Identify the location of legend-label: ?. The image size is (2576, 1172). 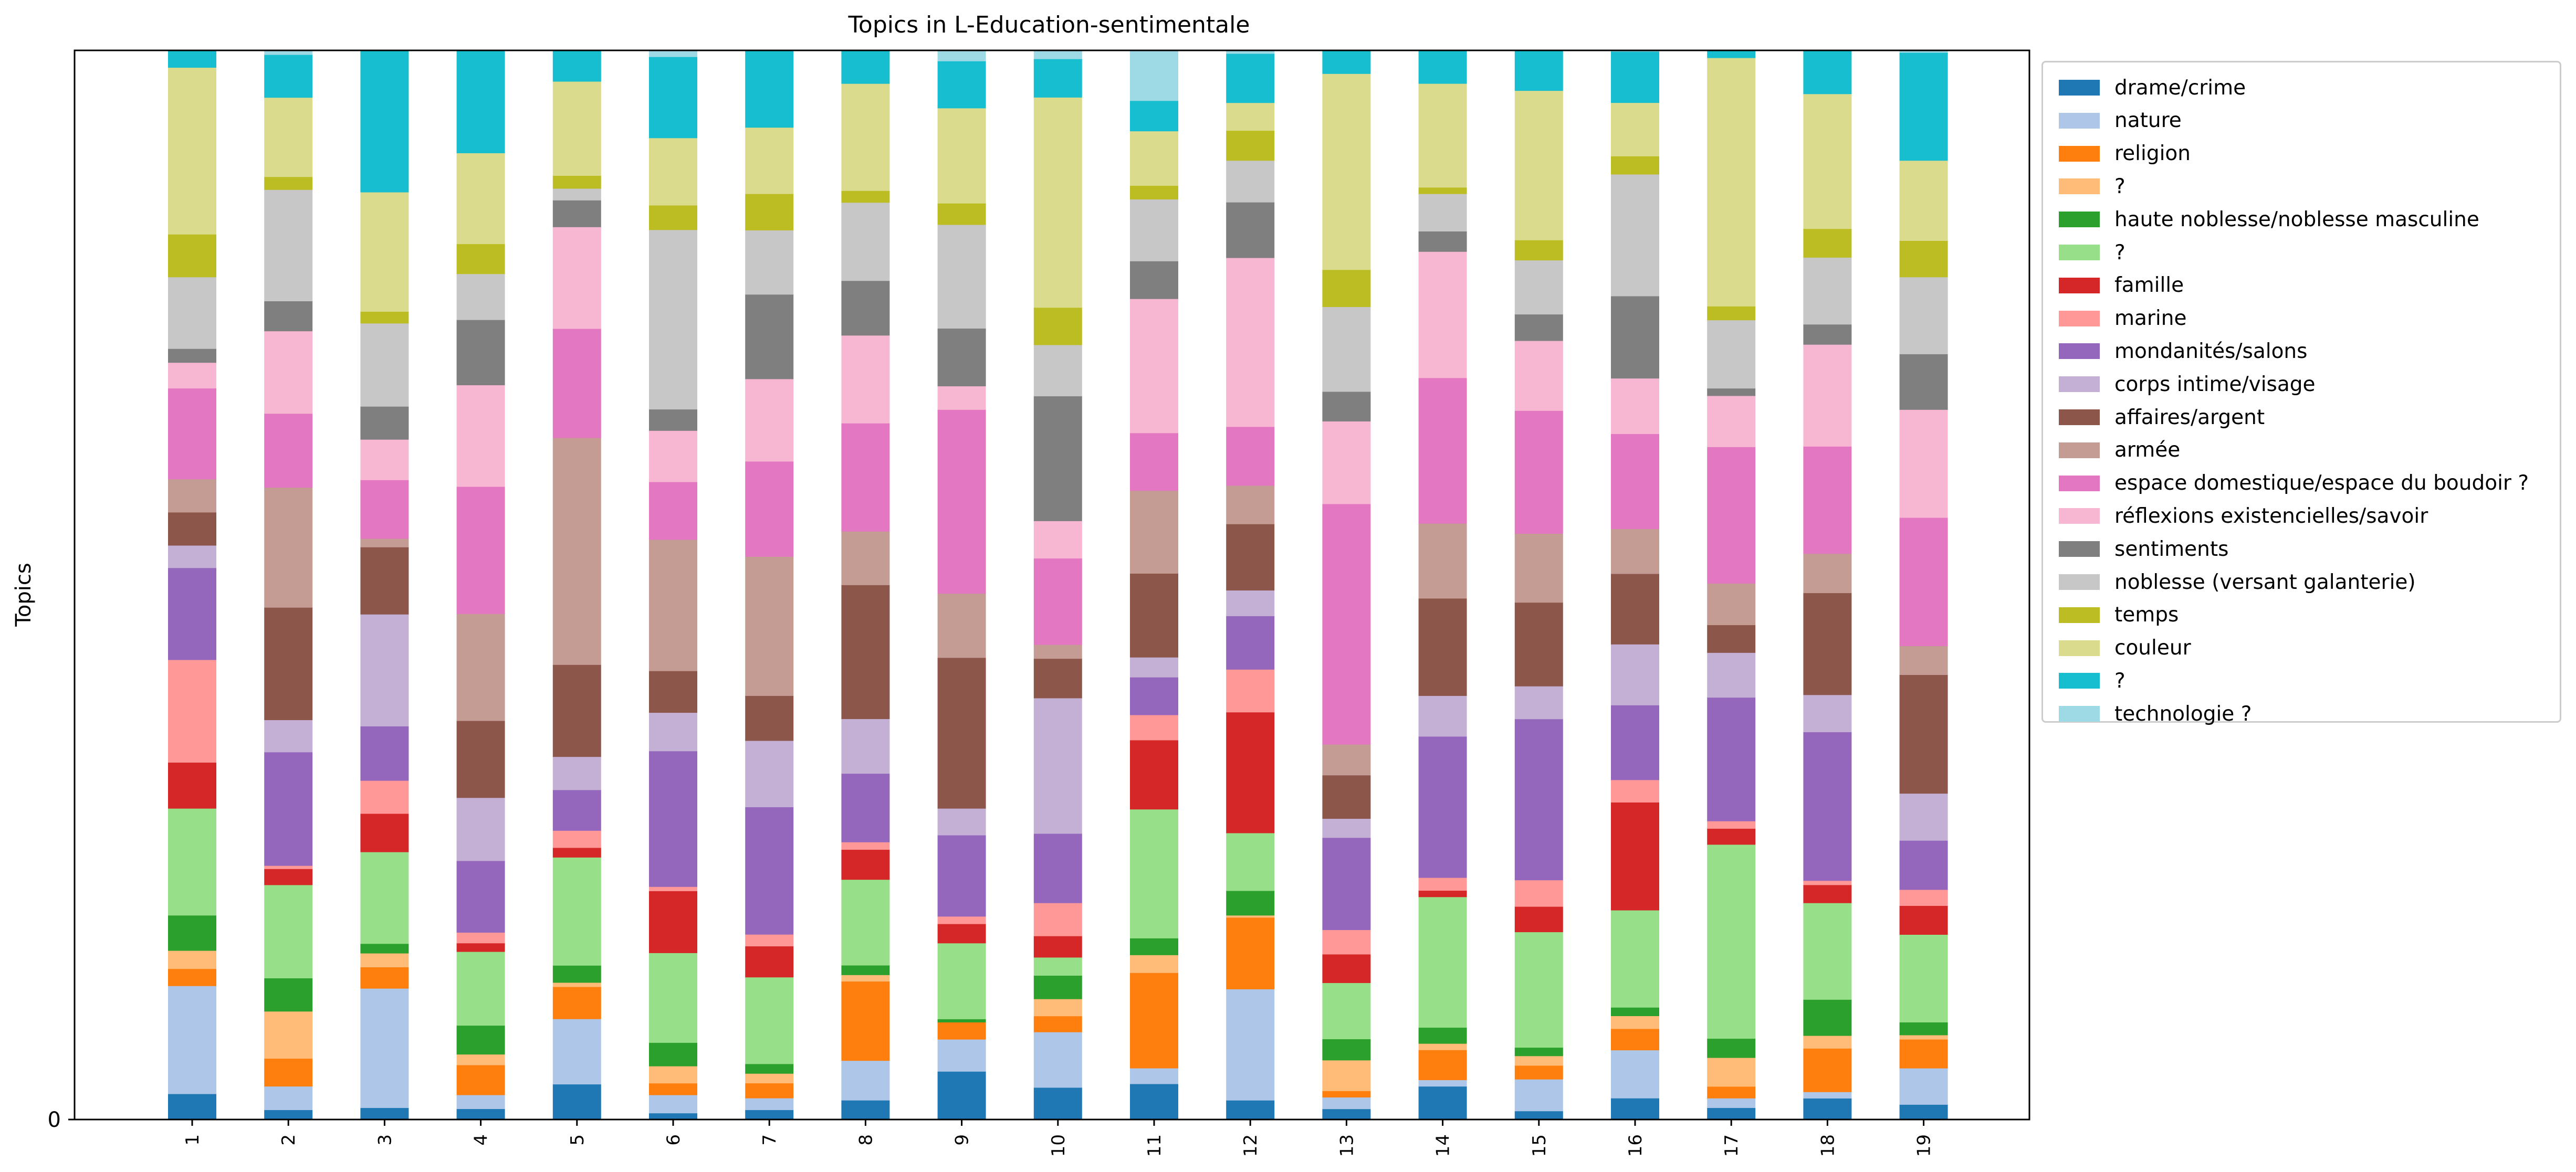
(2119, 186).